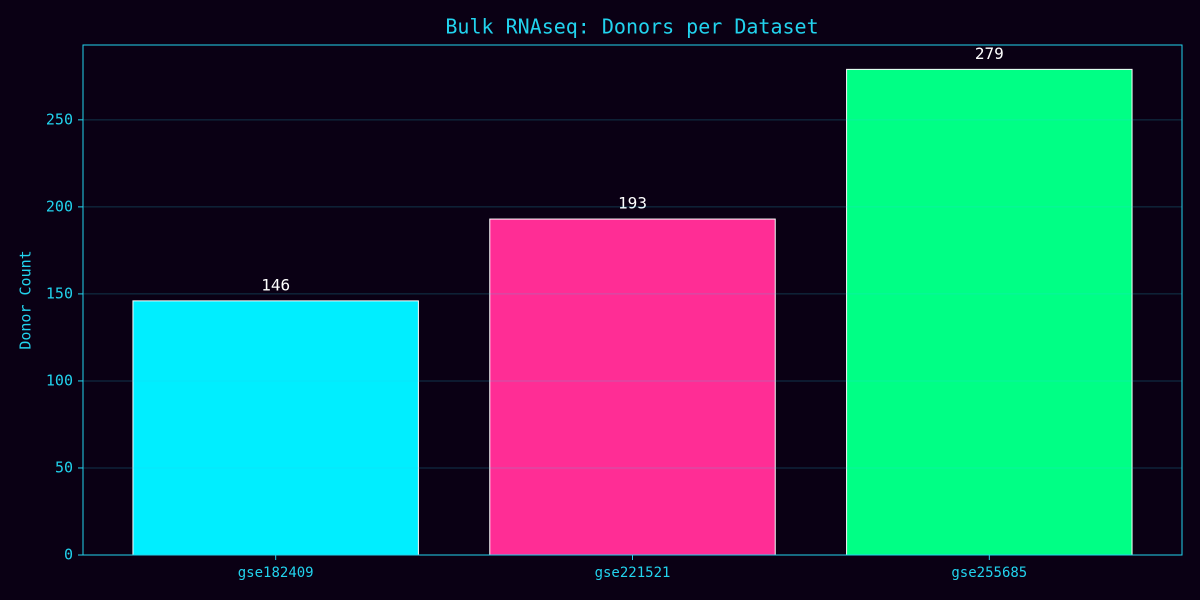 Image resolution: width=1200 pixels, height=600 pixels. Describe the element at coordinates (275, 284) in the screenshot. I see `data-label: 146` at that location.